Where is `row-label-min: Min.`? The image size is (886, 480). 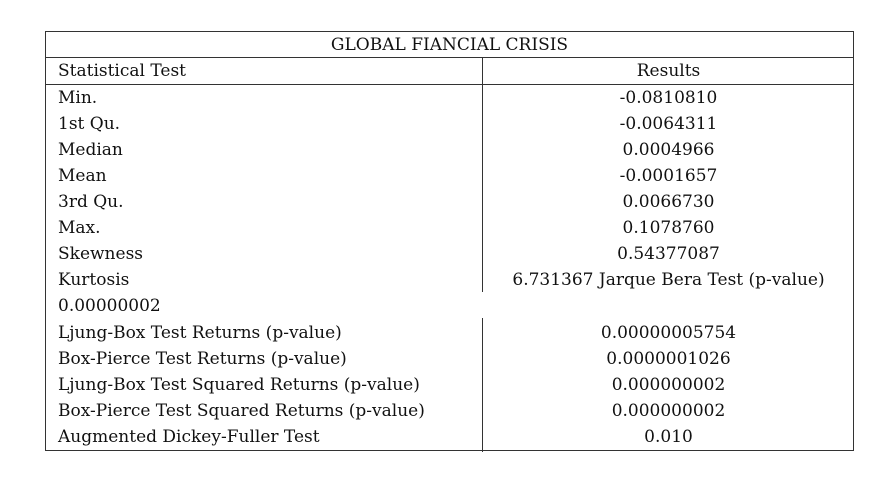
row-label-min: Min. is located at coordinates (78, 98).